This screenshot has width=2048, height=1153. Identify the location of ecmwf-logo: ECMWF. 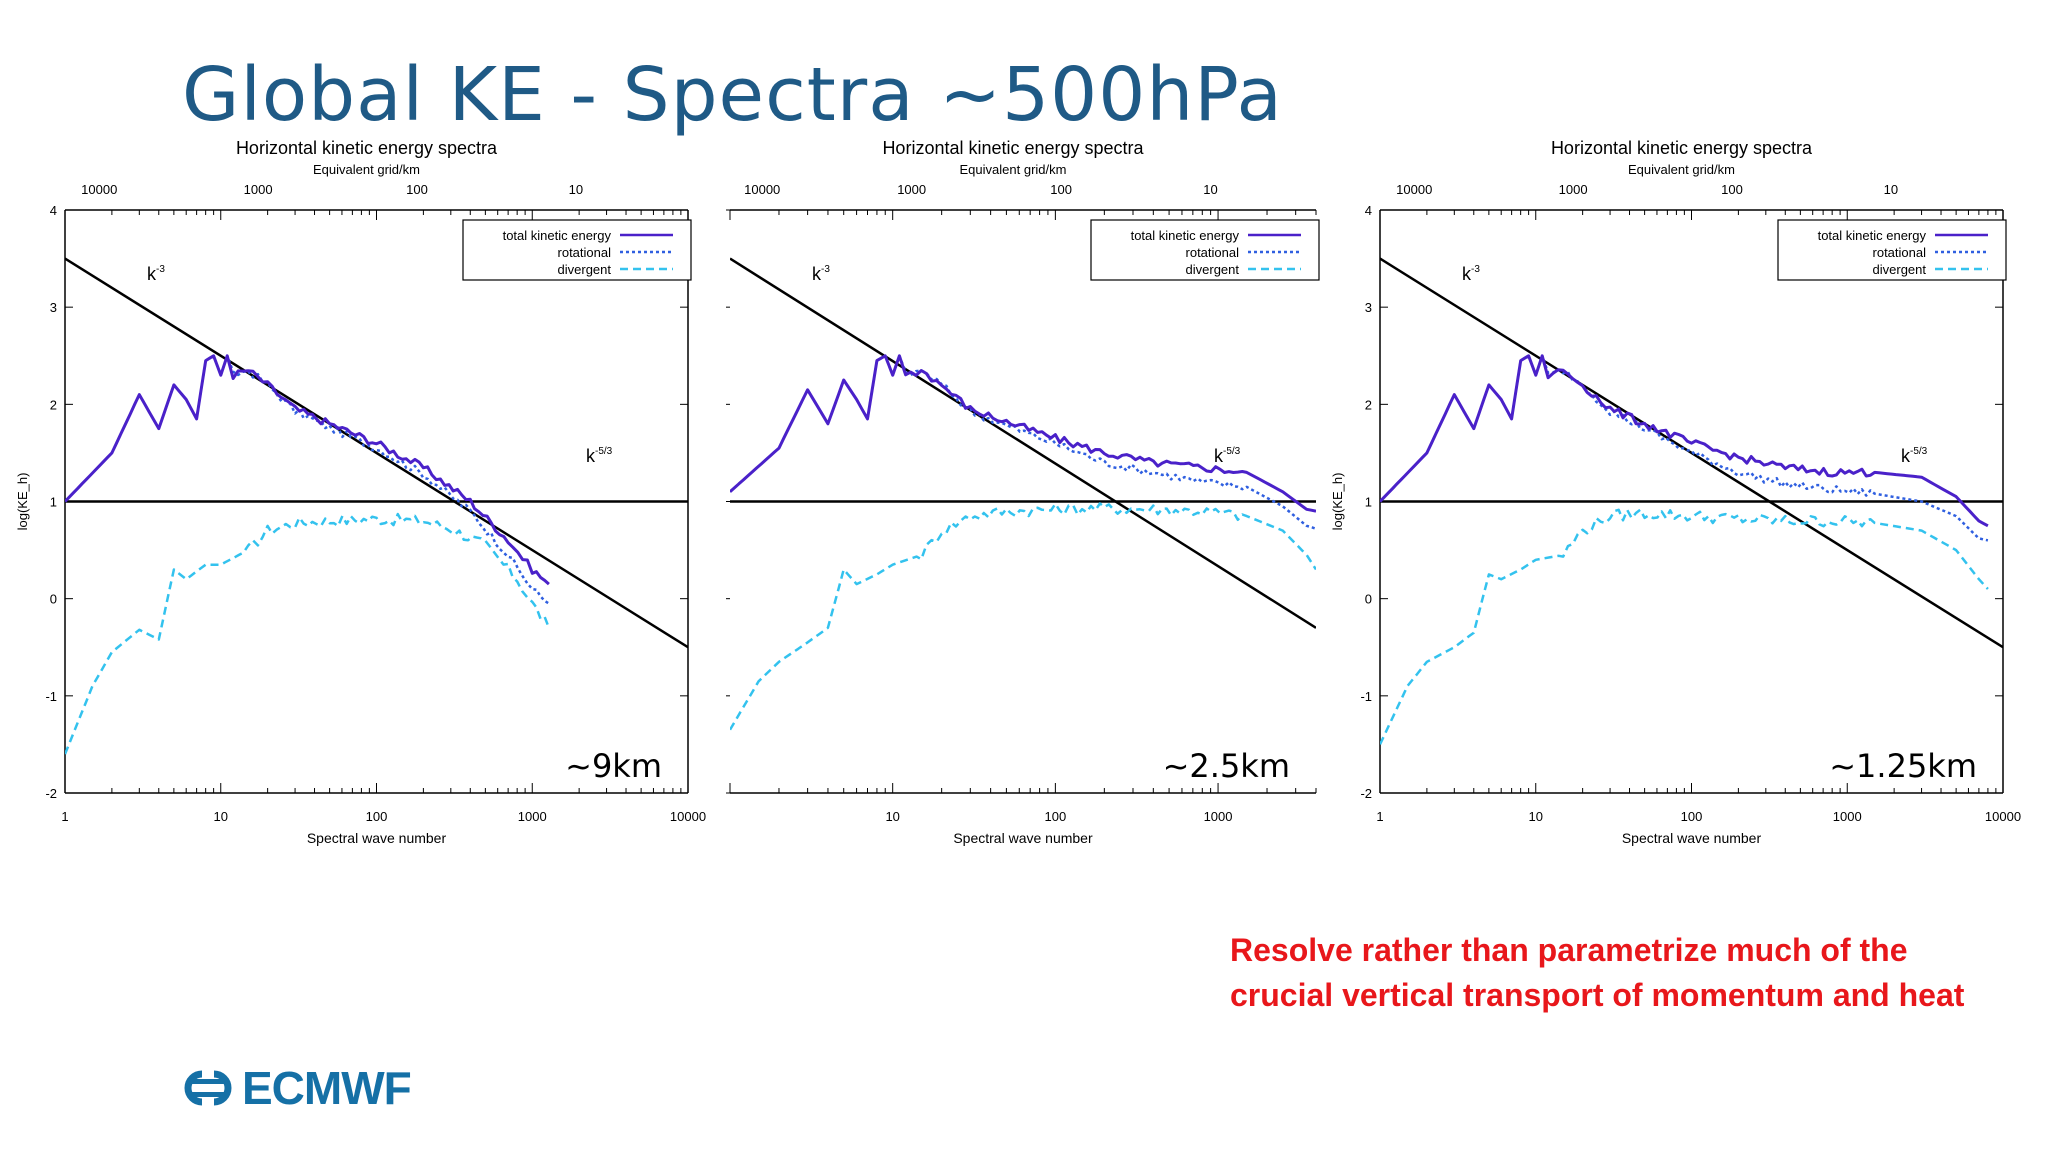
(296, 1088).